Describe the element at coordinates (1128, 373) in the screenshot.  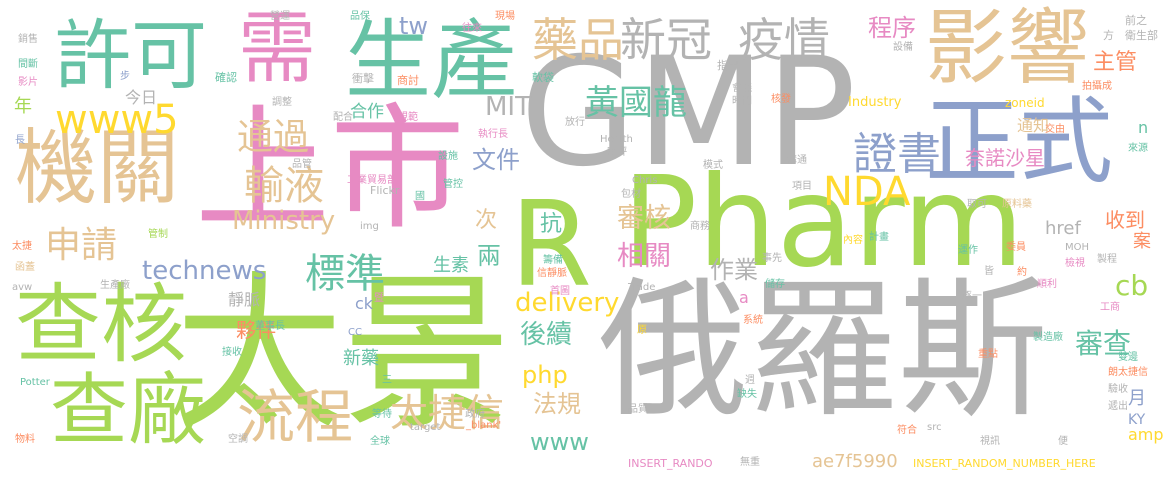
I see `word-lang-taijiexin: 朗太捷信` at that location.